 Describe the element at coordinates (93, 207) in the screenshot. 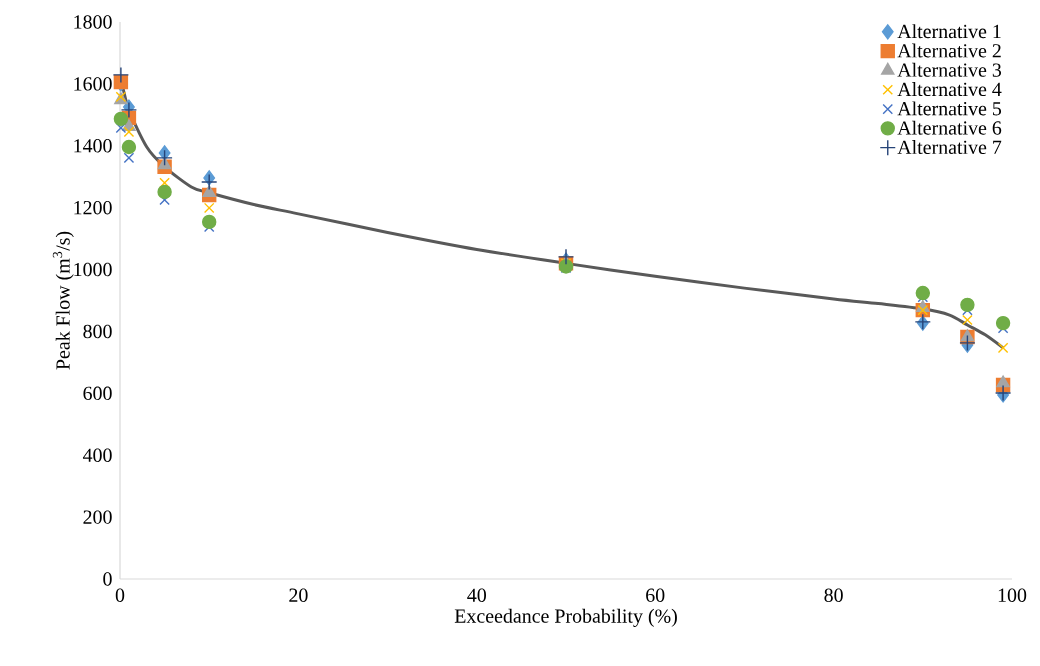

I see `y-tick-label: 1200` at that location.